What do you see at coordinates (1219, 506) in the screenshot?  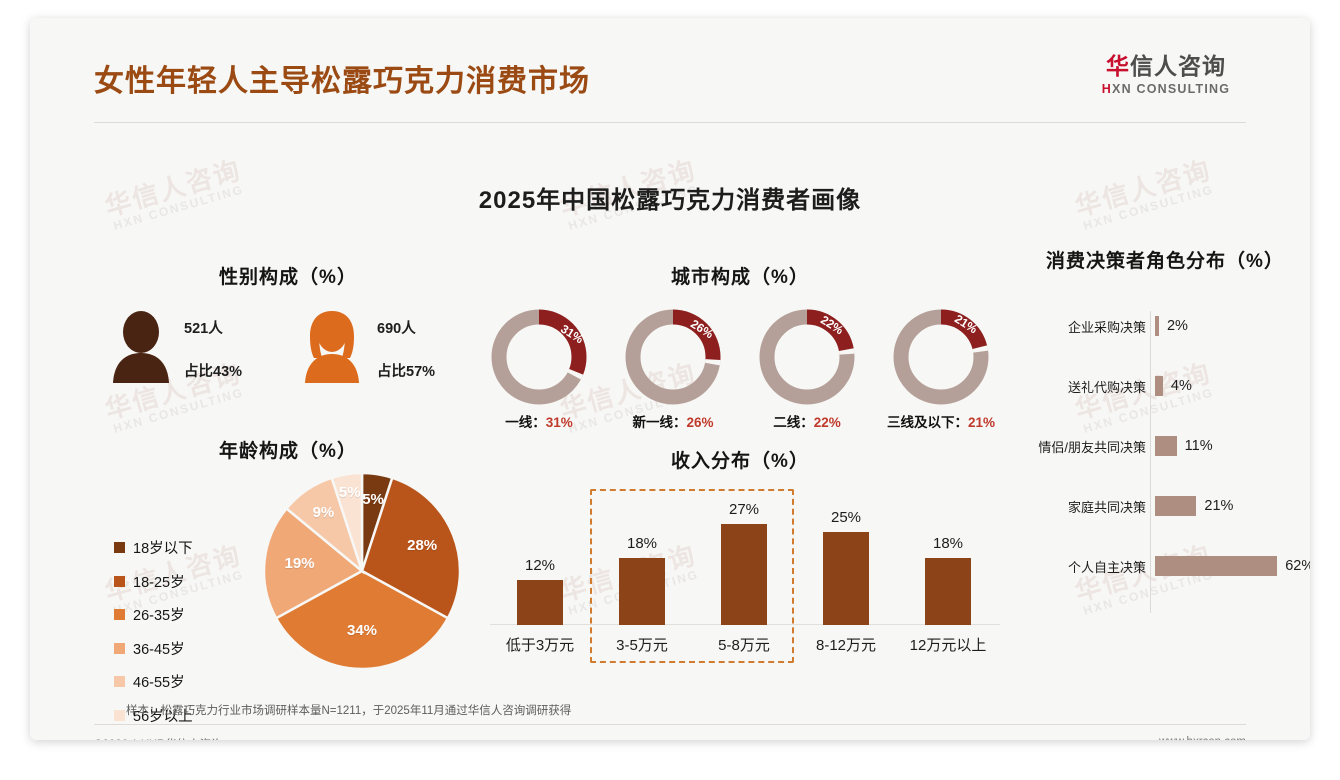 I see `role-value: 21%` at bounding box center [1219, 506].